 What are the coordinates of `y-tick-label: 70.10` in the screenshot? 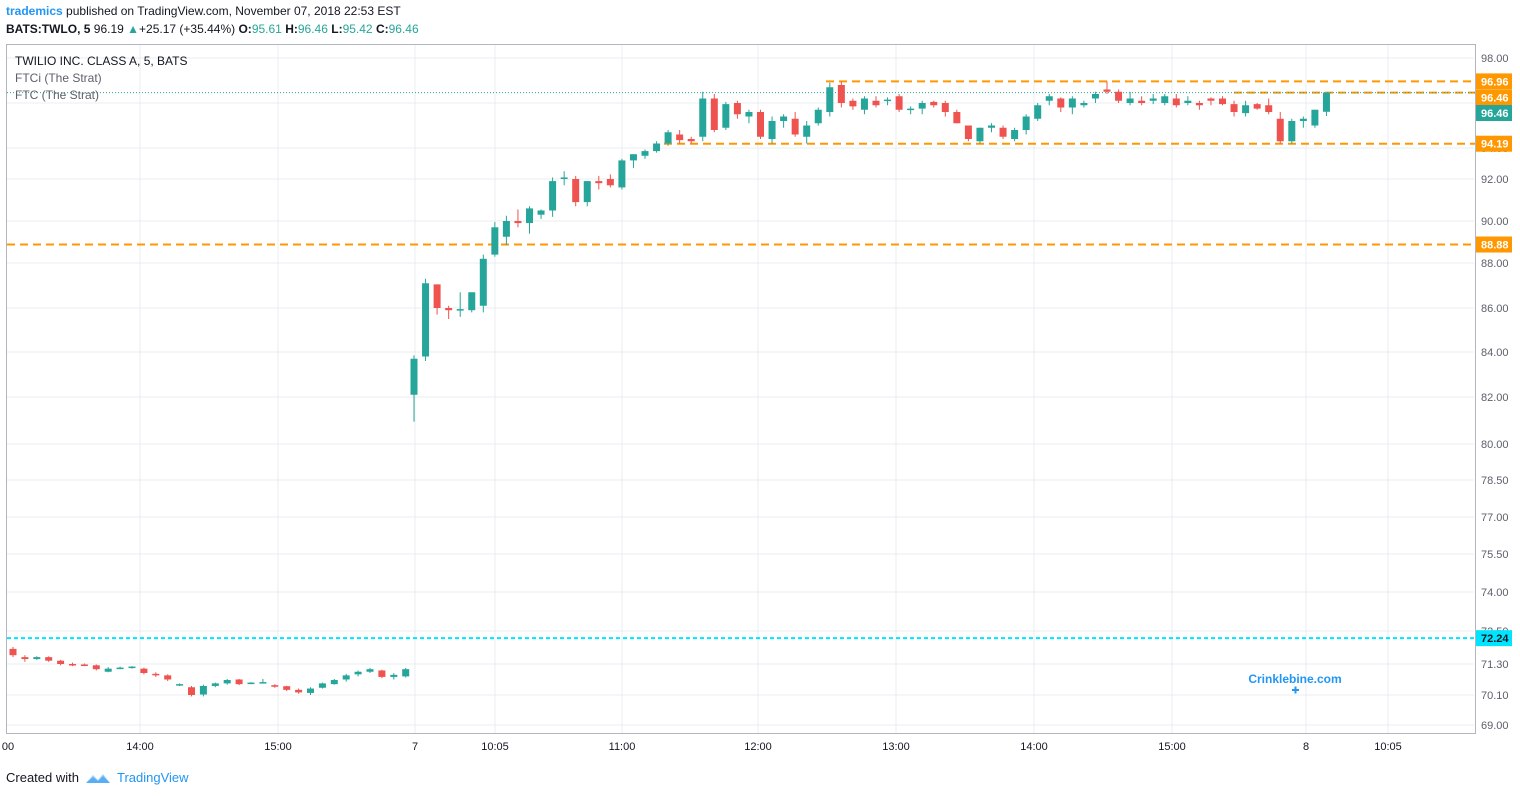 It's located at (1495, 696).